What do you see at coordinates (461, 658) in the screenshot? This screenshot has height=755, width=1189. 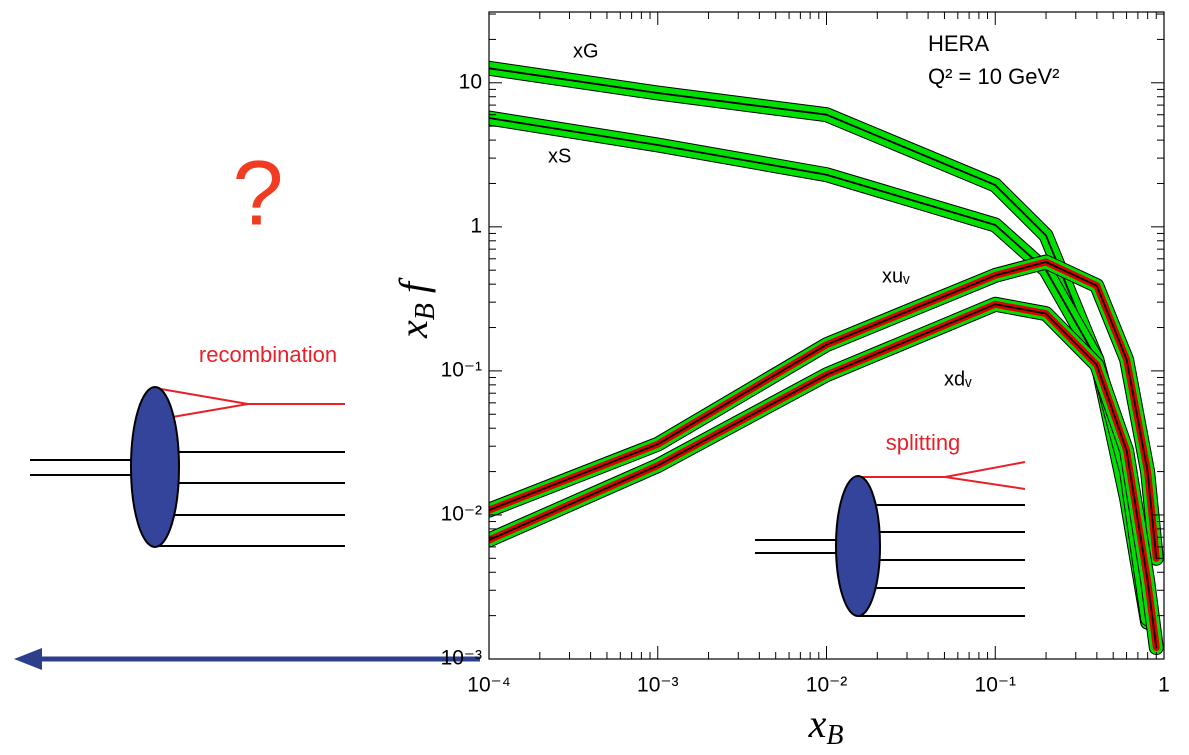 I see `y-tick-label: 10⁻³` at bounding box center [461, 658].